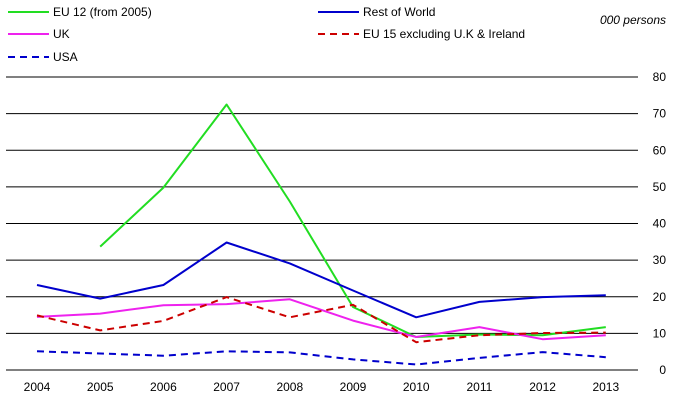 Image resolution: width=680 pixels, height=408 pixels. I want to click on x-tick-label: 2012, so click(542, 387).